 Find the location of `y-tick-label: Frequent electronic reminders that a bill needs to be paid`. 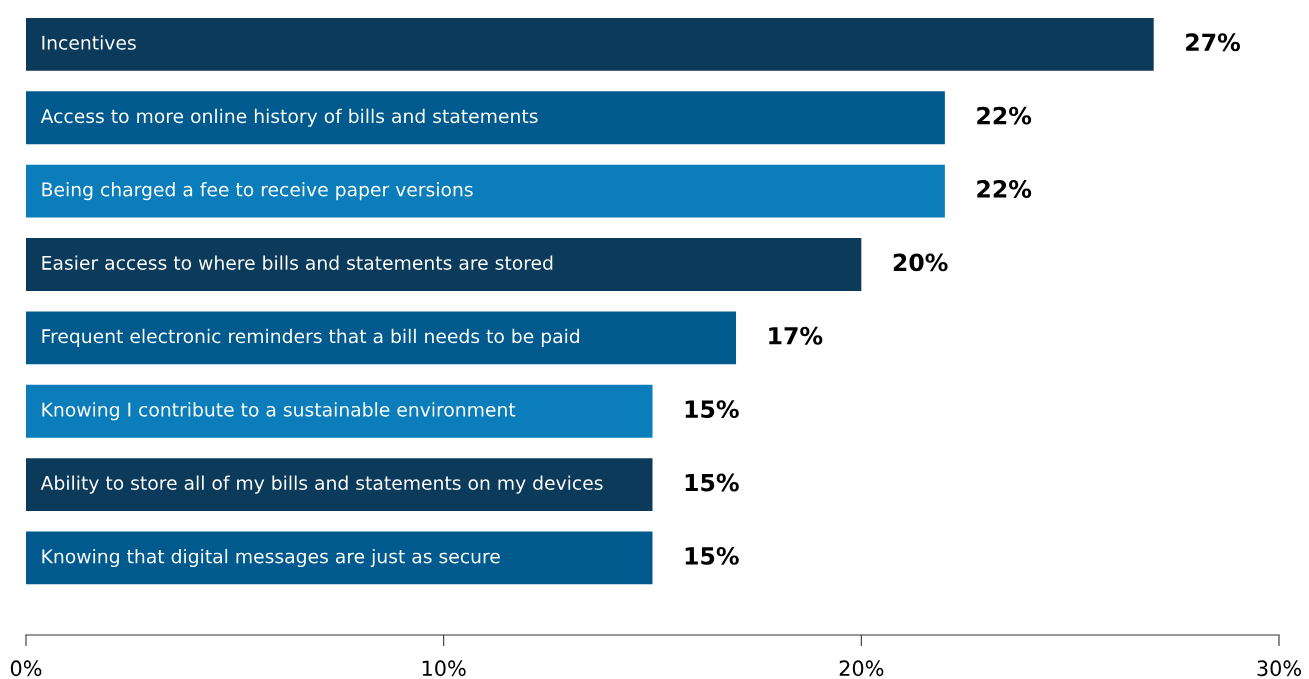

y-tick-label: Frequent electronic reminders that a bill needs to be paid is located at coordinates (311, 337).